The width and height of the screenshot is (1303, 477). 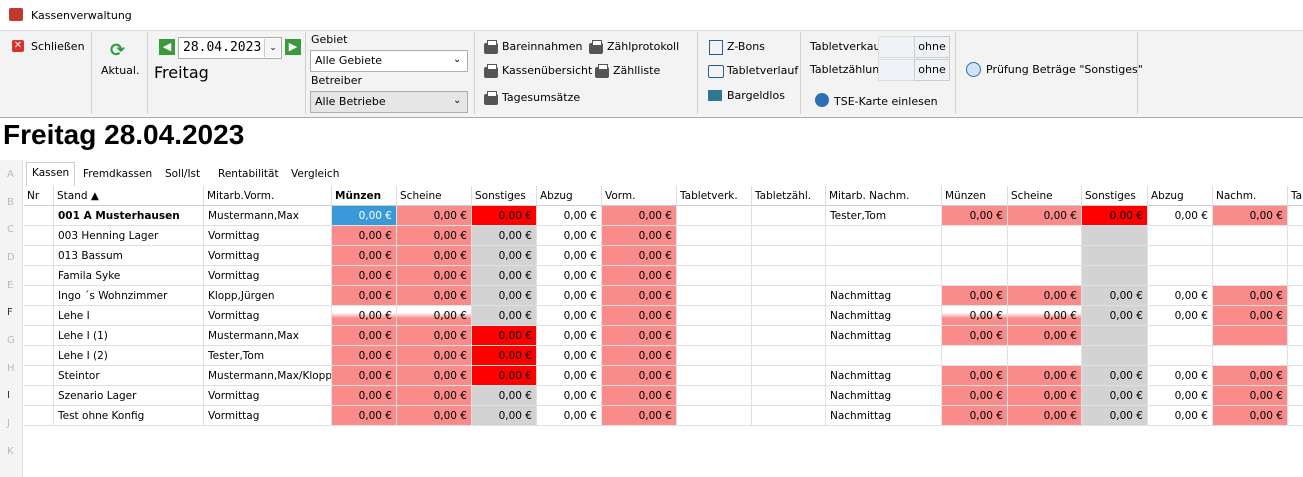 What do you see at coordinates (120, 70) in the screenshot?
I see `refresh-button: Aktual.` at bounding box center [120, 70].